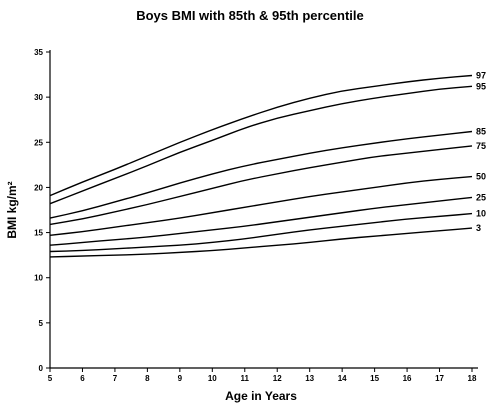 This screenshot has width=500, height=420. Describe the element at coordinates (472, 378) in the screenshot. I see `x-tick-label: 18` at that location.